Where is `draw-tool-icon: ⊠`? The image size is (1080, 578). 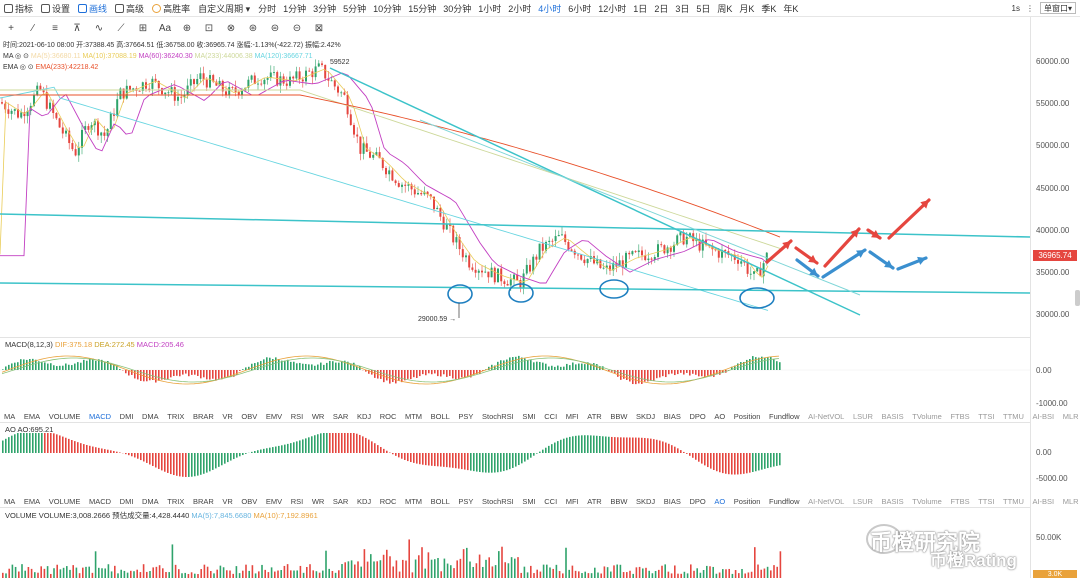 draw-tool-icon: ⊠ is located at coordinates (319, 28).